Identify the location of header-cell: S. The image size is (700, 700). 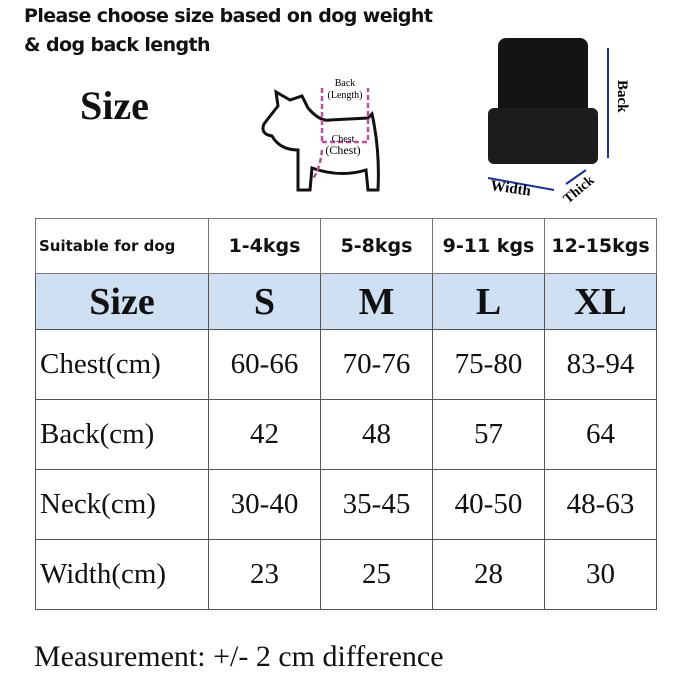
(264, 301).